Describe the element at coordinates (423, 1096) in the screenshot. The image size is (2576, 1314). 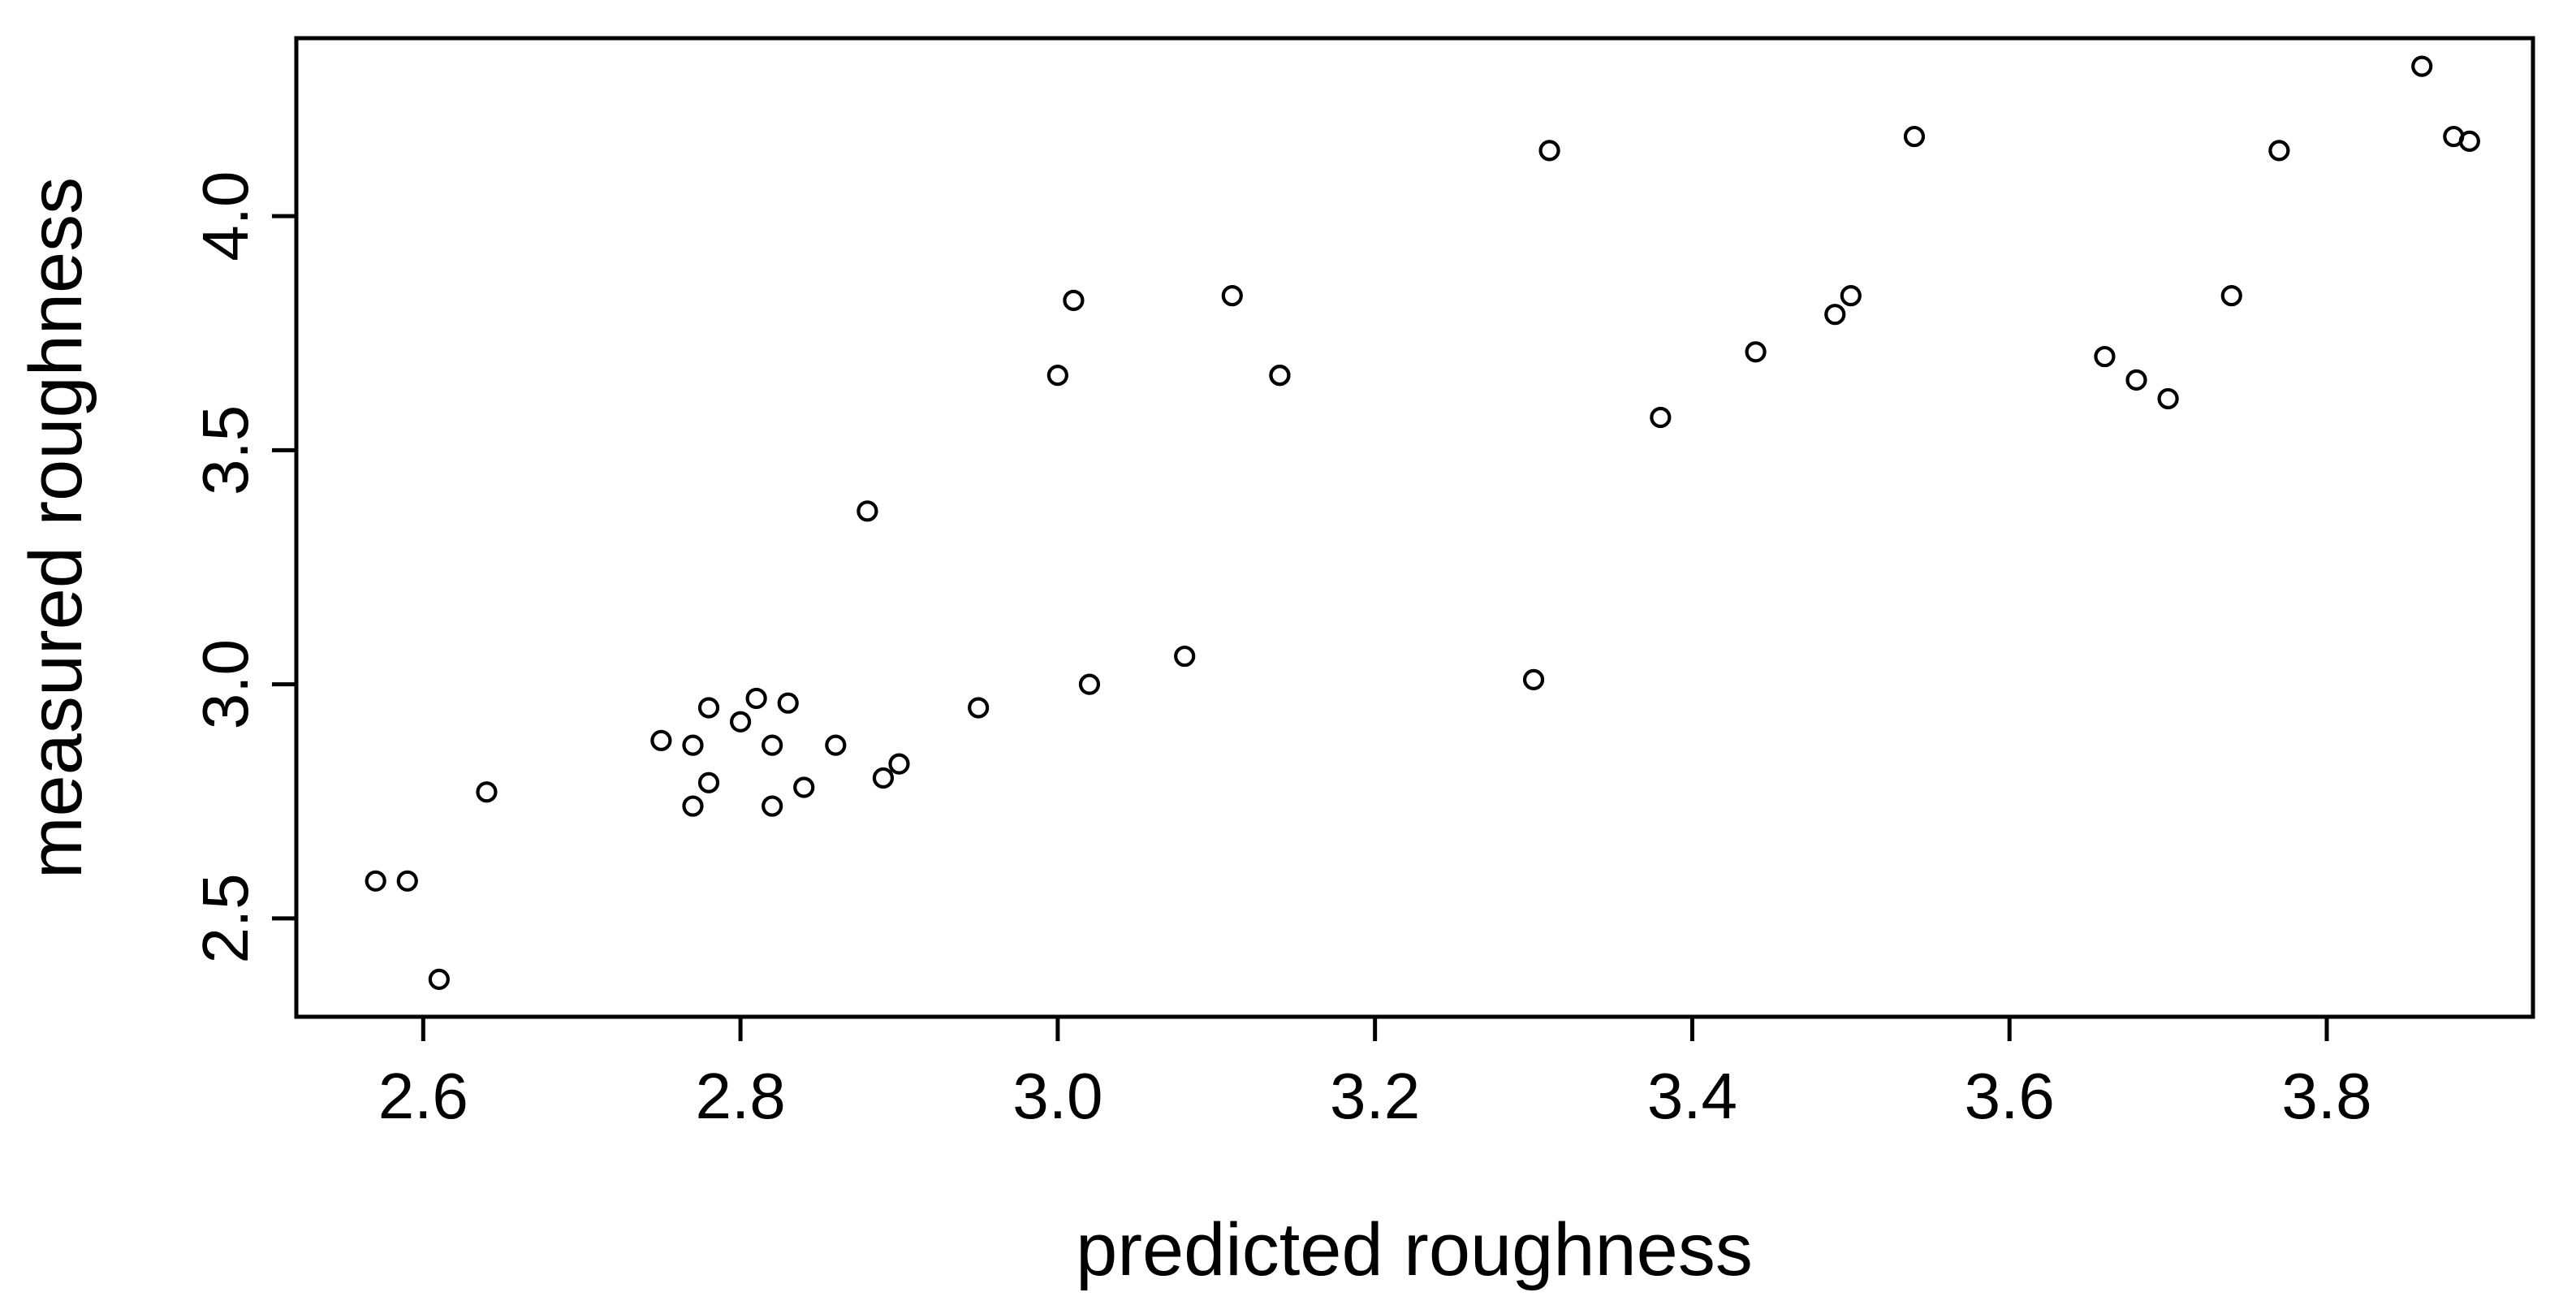
I see `x-tick-label: 2.6` at that location.